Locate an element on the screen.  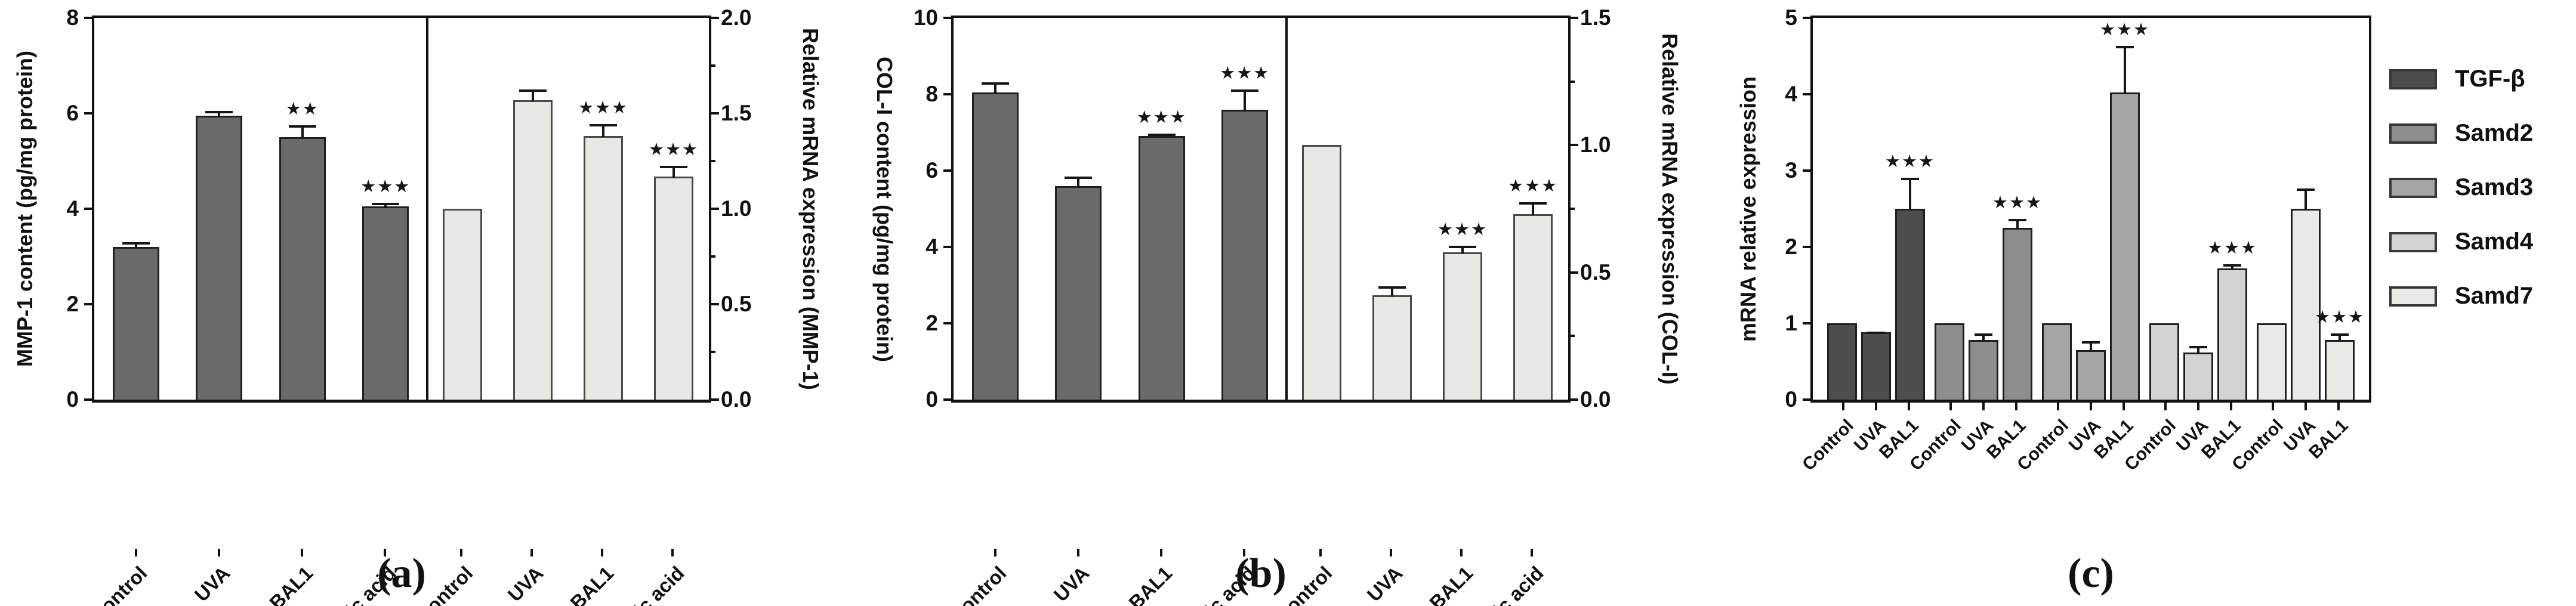
axis-tick-label: 2 is located at coordinates (932, 323).